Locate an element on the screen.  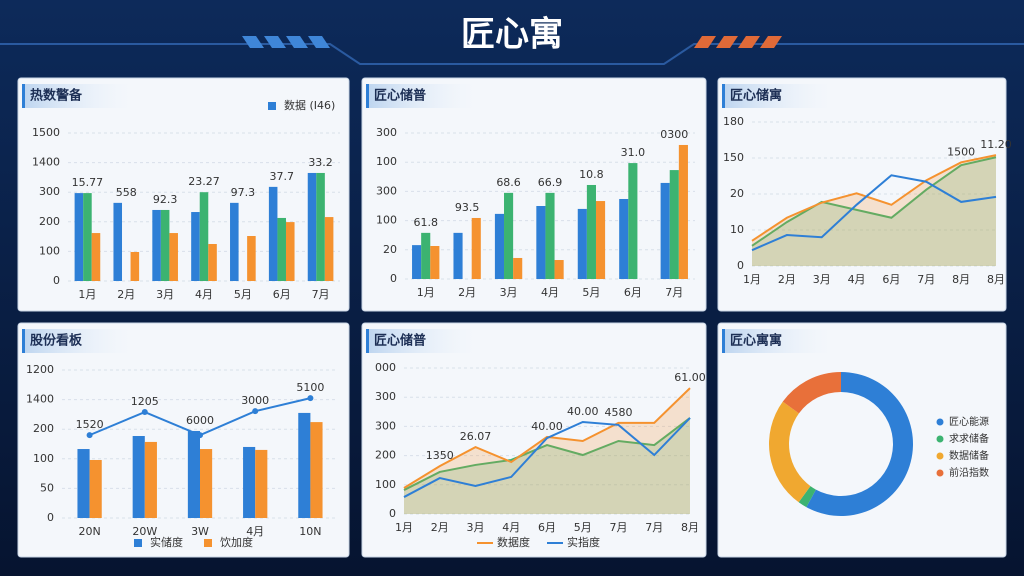
annotation: 33.2 is located at coordinates (320, 162).